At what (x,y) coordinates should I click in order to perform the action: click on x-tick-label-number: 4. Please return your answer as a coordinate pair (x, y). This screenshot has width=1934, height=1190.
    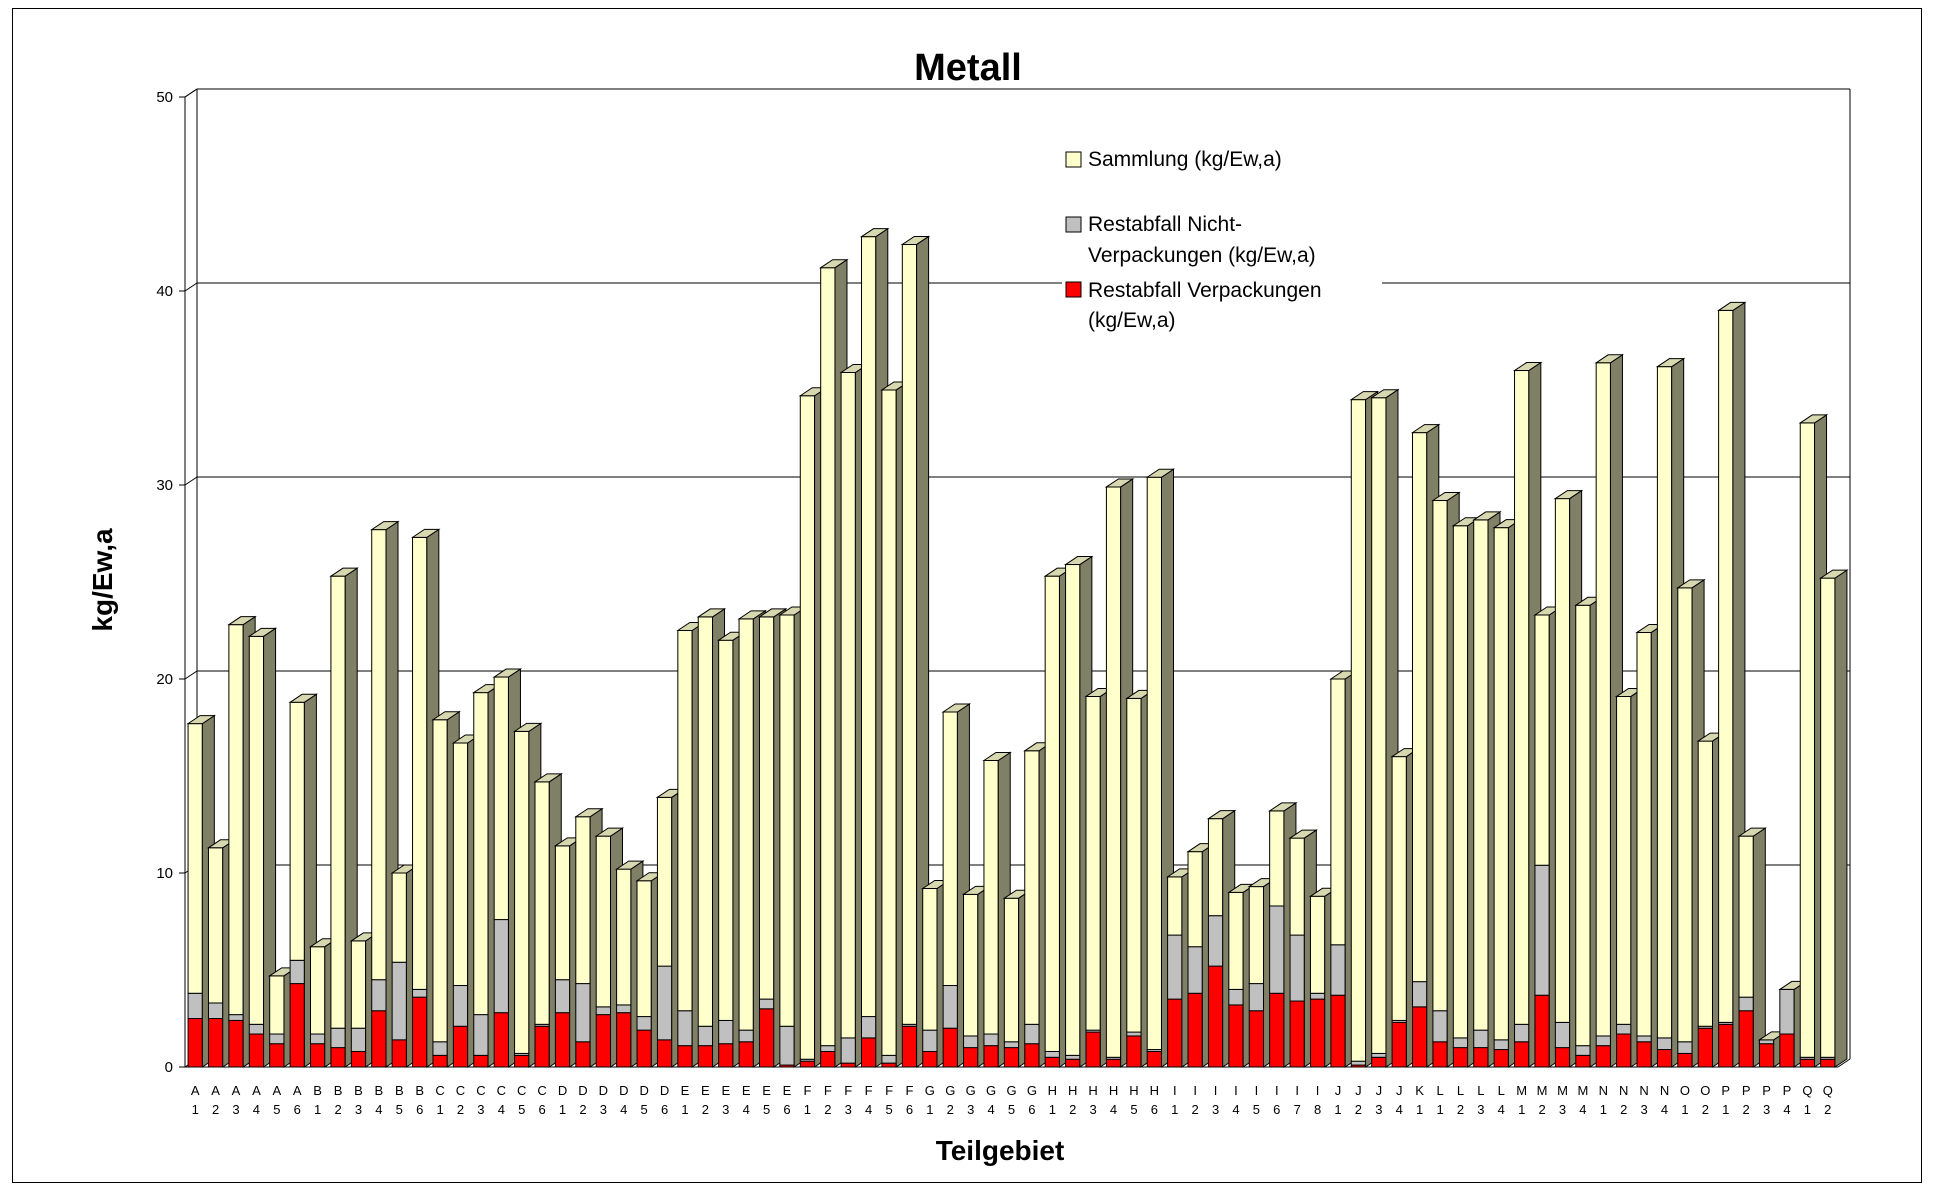
    Looking at the image, I should click on (1235, 1109).